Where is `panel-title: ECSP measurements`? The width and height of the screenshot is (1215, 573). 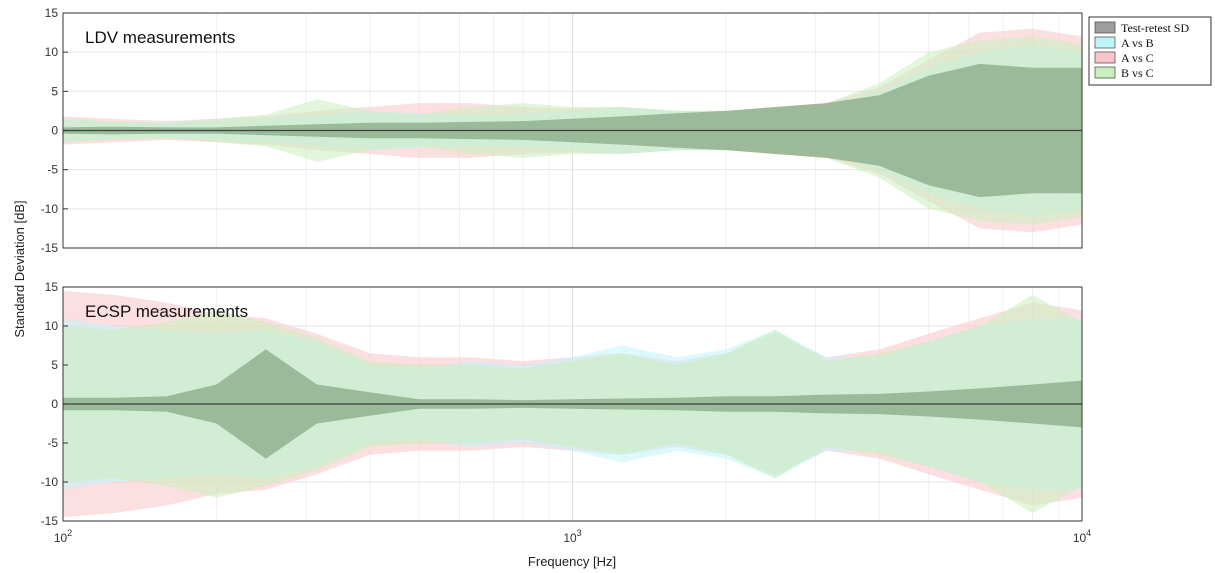
panel-title: ECSP measurements is located at coordinates (166, 311).